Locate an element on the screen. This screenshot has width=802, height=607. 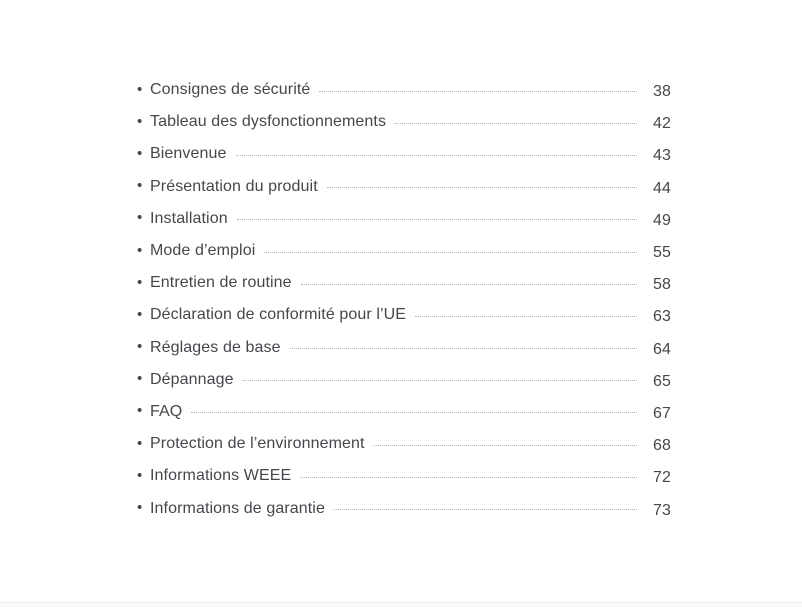
toc-row: • Bienvenue 43 is located at coordinates (404, 154).